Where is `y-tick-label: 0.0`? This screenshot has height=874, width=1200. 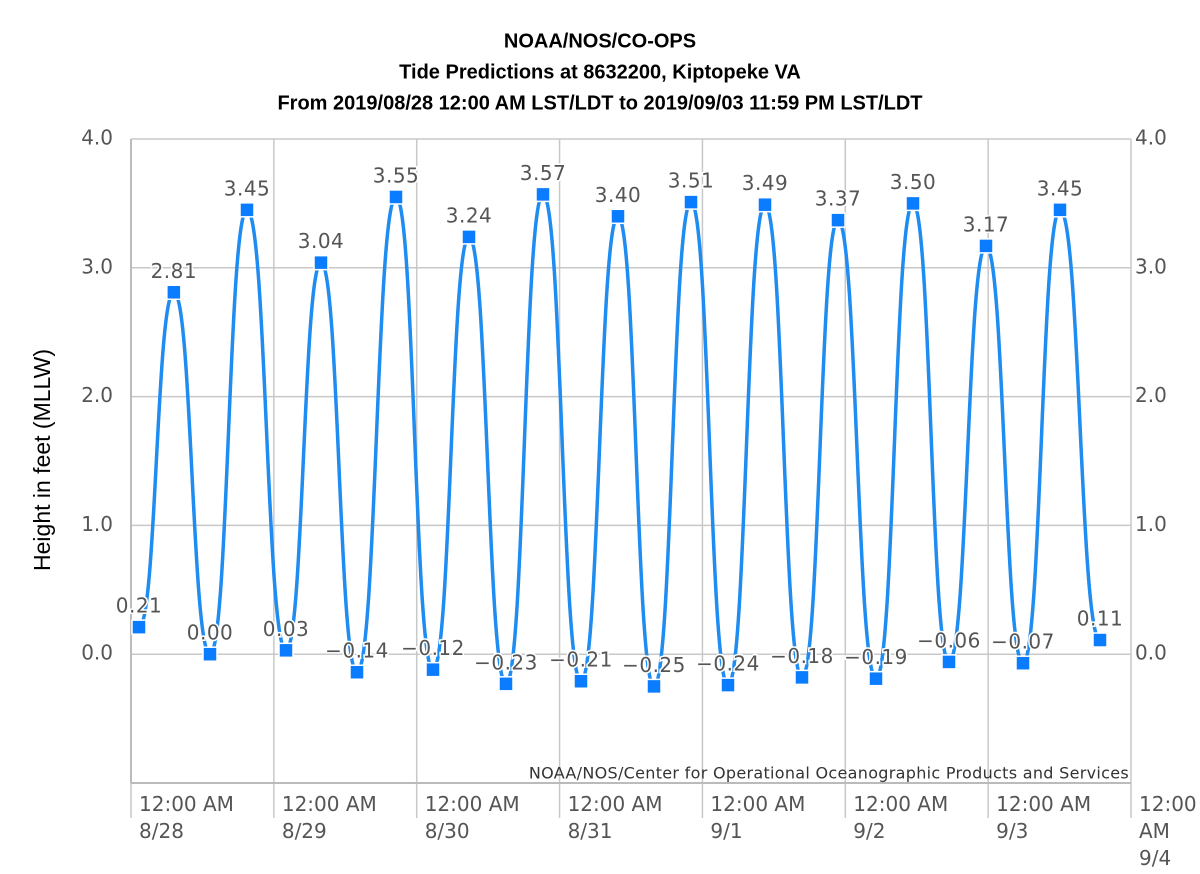
y-tick-label: 0.0 is located at coordinates (97, 653).